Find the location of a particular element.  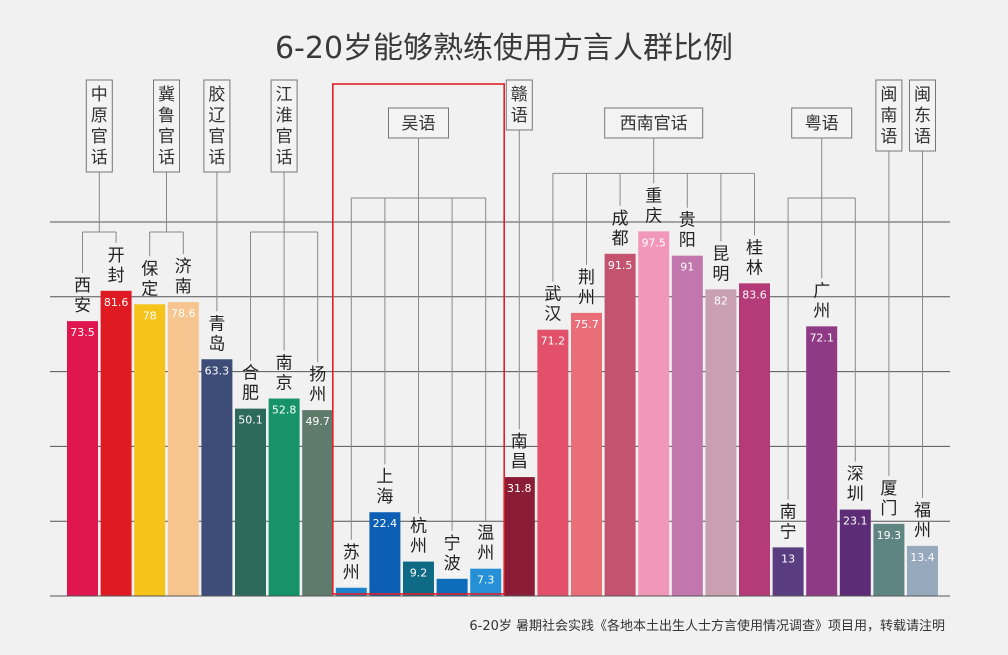

category-label-25: 福州 is located at coordinates (922, 521).